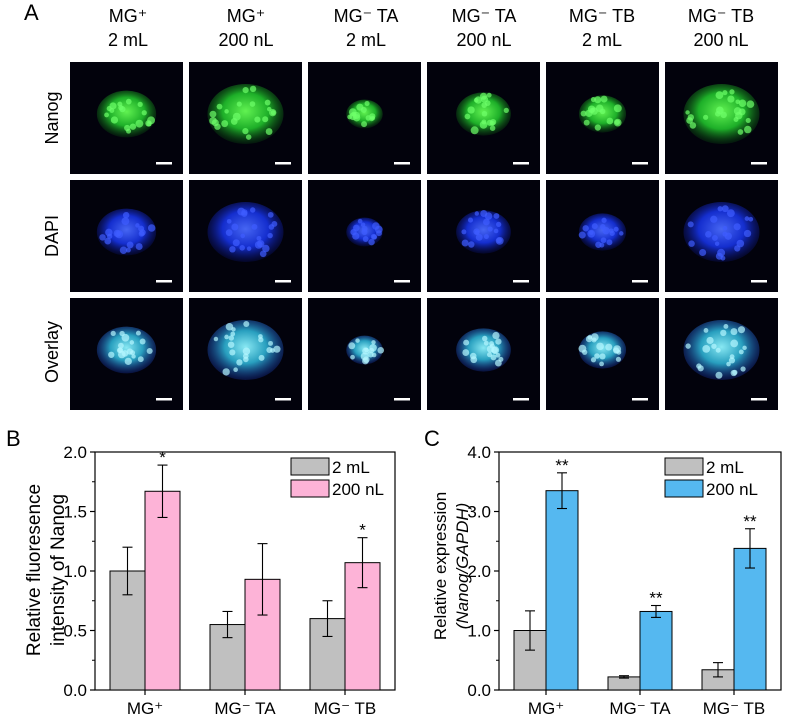 The height and width of the screenshot is (714, 790). I want to click on panel-a-letter: A, so click(31, 12).